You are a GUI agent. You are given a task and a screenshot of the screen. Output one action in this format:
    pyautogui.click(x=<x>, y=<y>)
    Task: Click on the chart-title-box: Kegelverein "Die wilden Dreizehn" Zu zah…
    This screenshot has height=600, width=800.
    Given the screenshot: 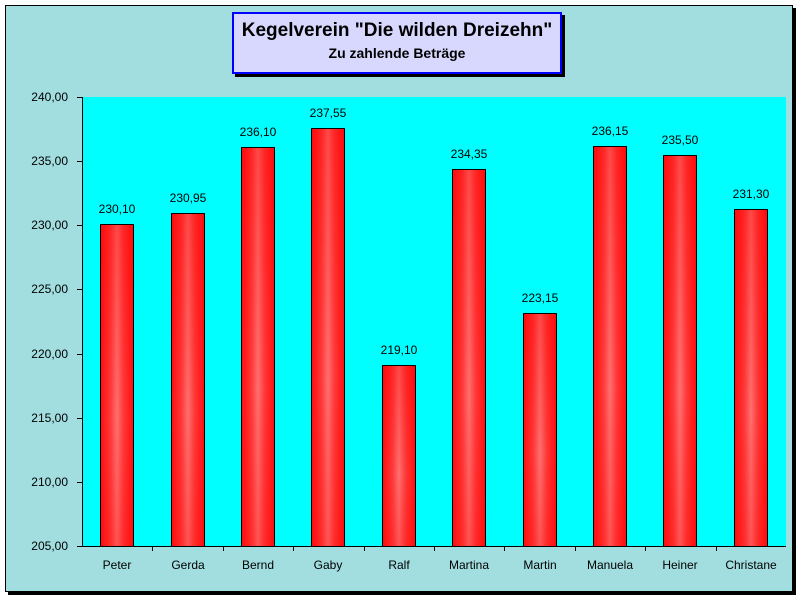 What is the action you would take?
    pyautogui.click(x=397, y=43)
    